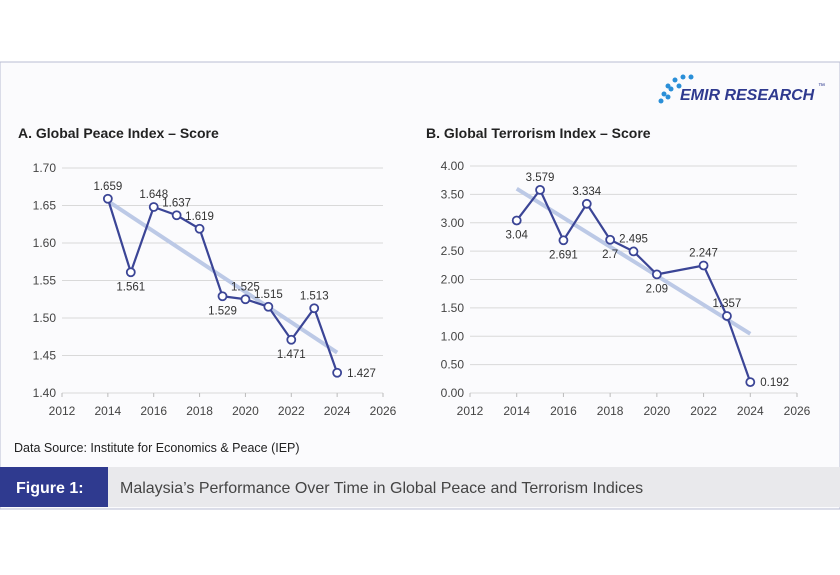  What do you see at coordinates (538, 133) in the screenshot?
I see `chart-title: B. Global Terrorism Index – Score` at bounding box center [538, 133].